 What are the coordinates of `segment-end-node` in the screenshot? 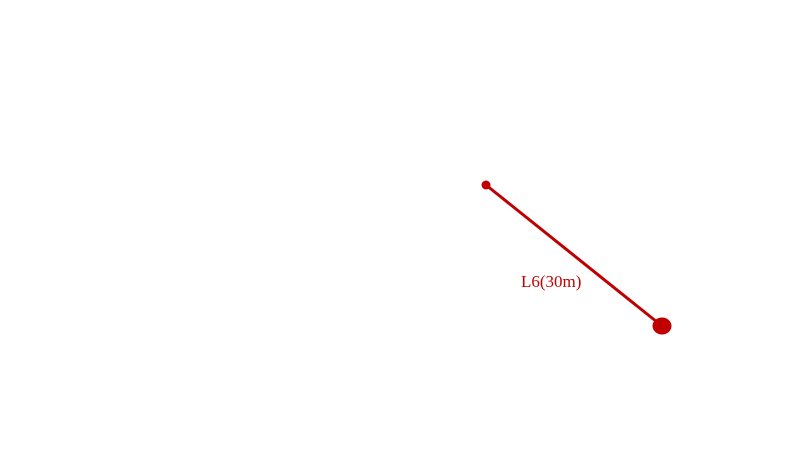 It's located at (662, 326).